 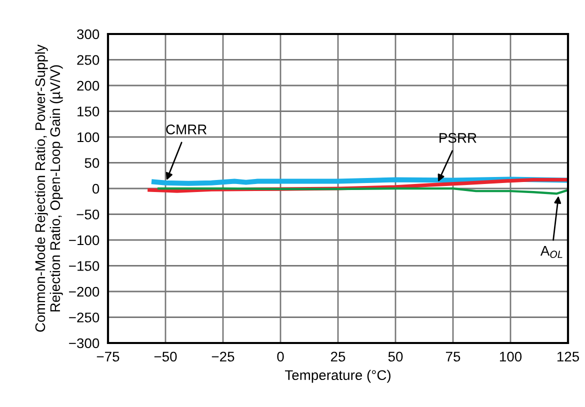 I want to click on annotation: CMRR, so click(x=186, y=129).